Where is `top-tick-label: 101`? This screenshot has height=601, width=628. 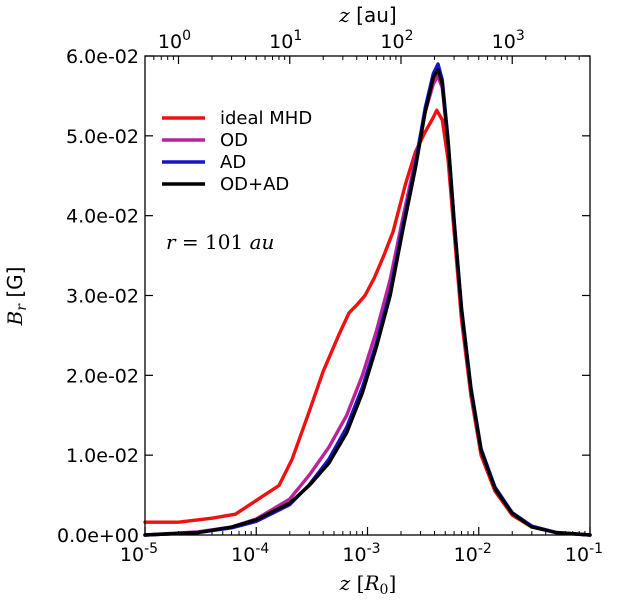
top-tick-label: 101 is located at coordinates (285, 40).